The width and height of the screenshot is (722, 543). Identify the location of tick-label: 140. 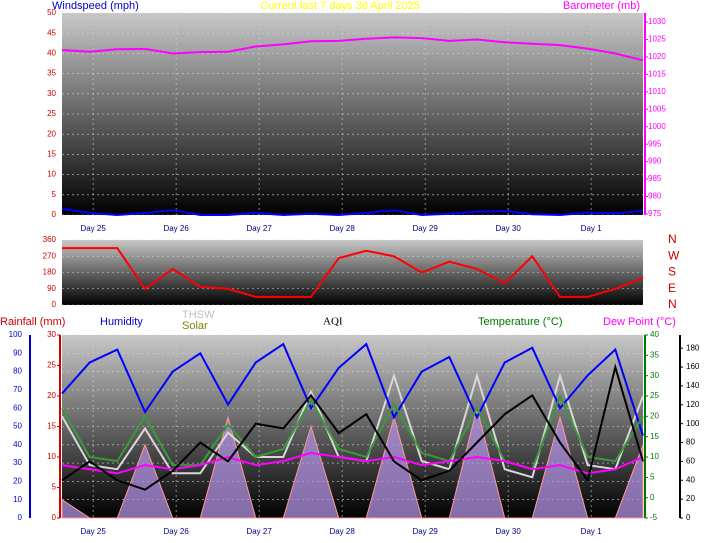
(693, 385).